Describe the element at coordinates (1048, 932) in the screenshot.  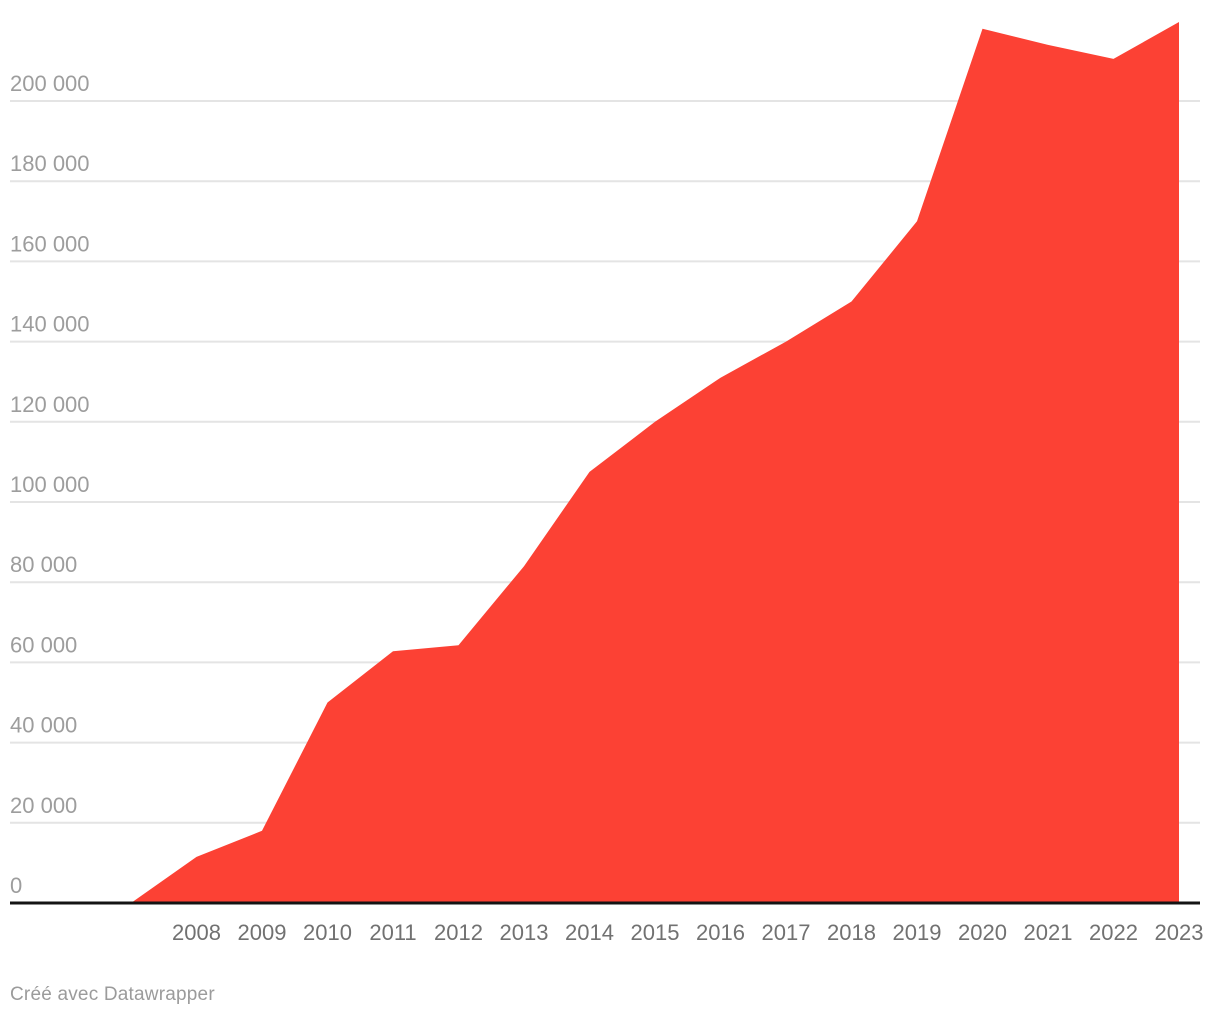
I see `x-tick-label: 2021` at that location.